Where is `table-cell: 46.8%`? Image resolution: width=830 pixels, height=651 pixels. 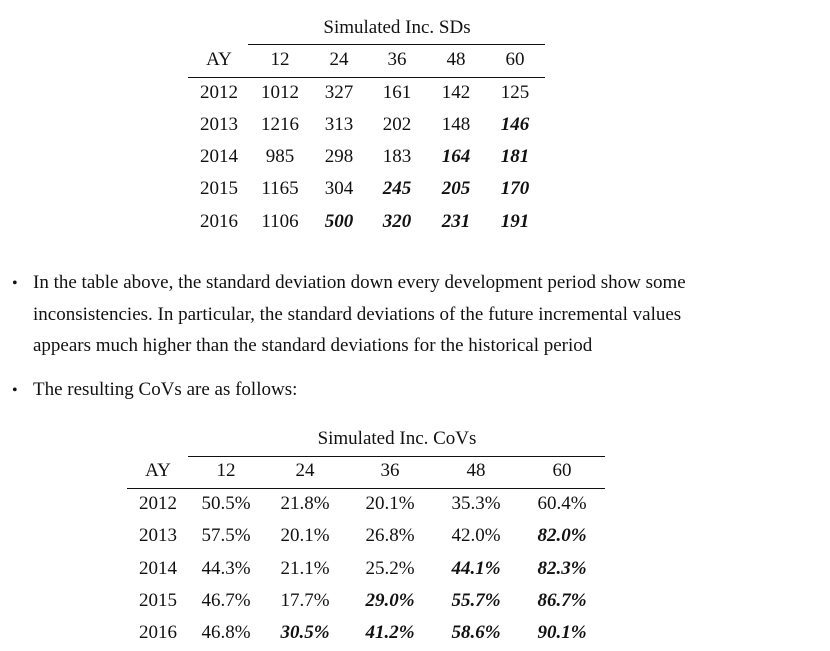 table-cell: 46.8% is located at coordinates (226, 632).